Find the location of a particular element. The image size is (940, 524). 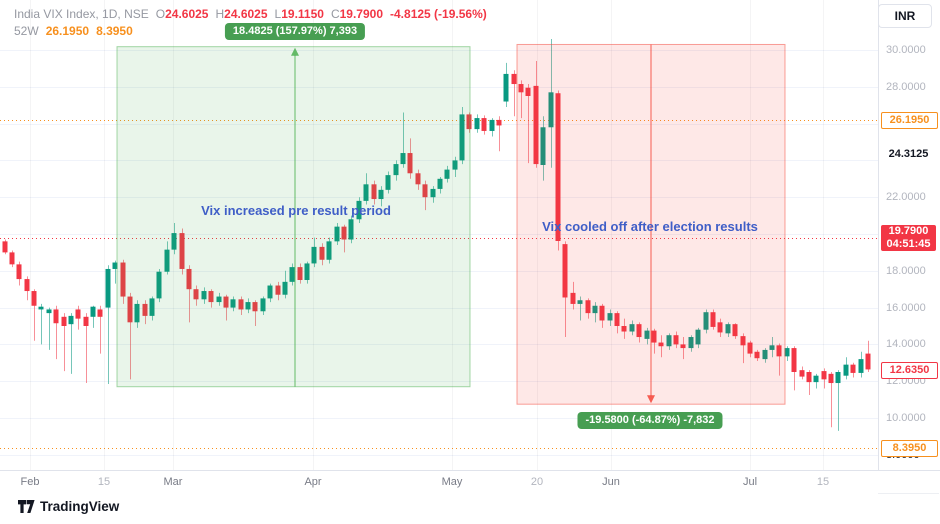

annotation-pre-result-text: Vix increased pre result period is located at coordinates (296, 210).